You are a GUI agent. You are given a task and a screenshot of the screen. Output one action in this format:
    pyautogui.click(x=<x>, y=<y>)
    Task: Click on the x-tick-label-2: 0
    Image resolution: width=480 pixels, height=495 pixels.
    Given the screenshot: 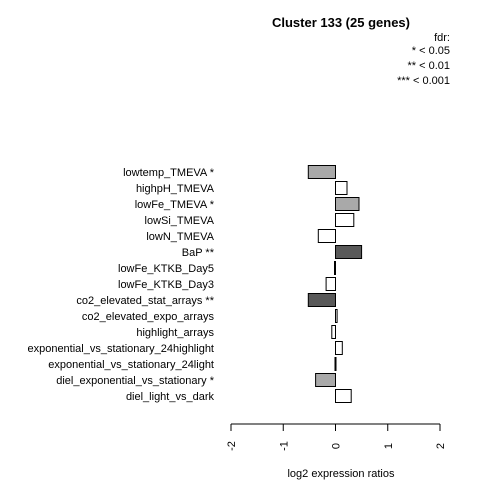 What is the action you would take?
    pyautogui.click(x=337, y=446)
    